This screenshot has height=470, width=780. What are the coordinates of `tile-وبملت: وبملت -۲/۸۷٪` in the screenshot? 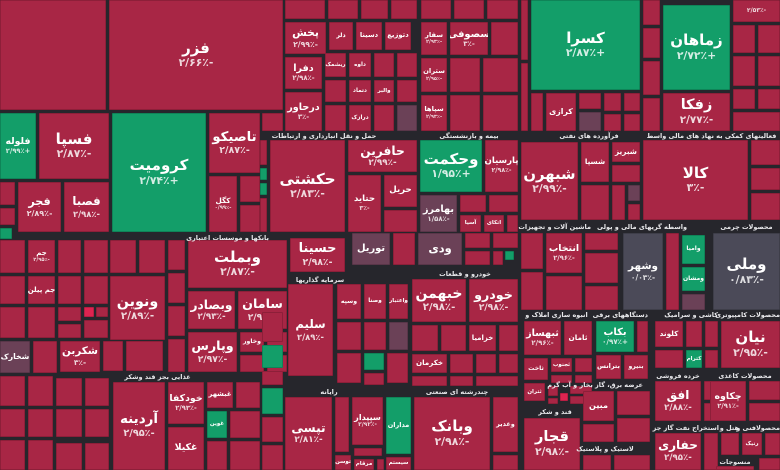 It's located at (237, 264).